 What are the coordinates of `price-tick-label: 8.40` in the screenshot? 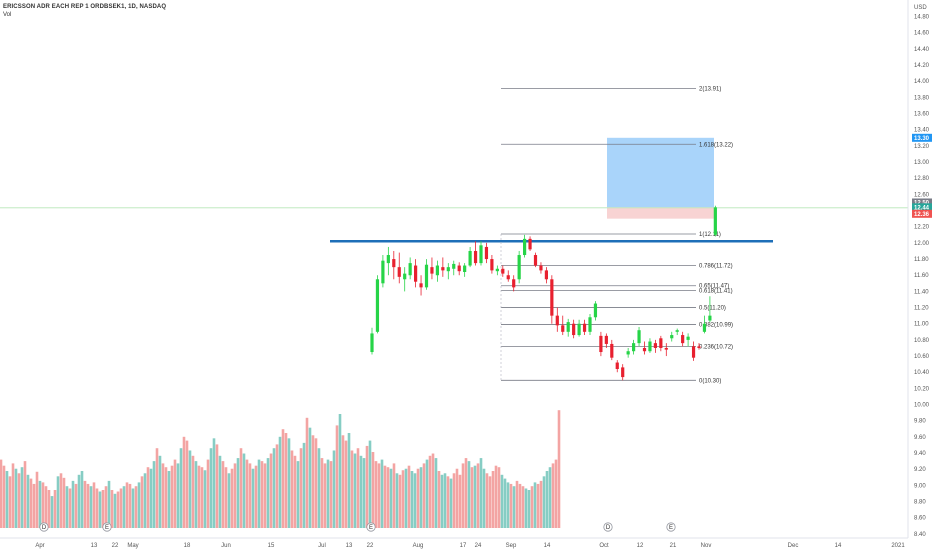 It's located at (920, 535).